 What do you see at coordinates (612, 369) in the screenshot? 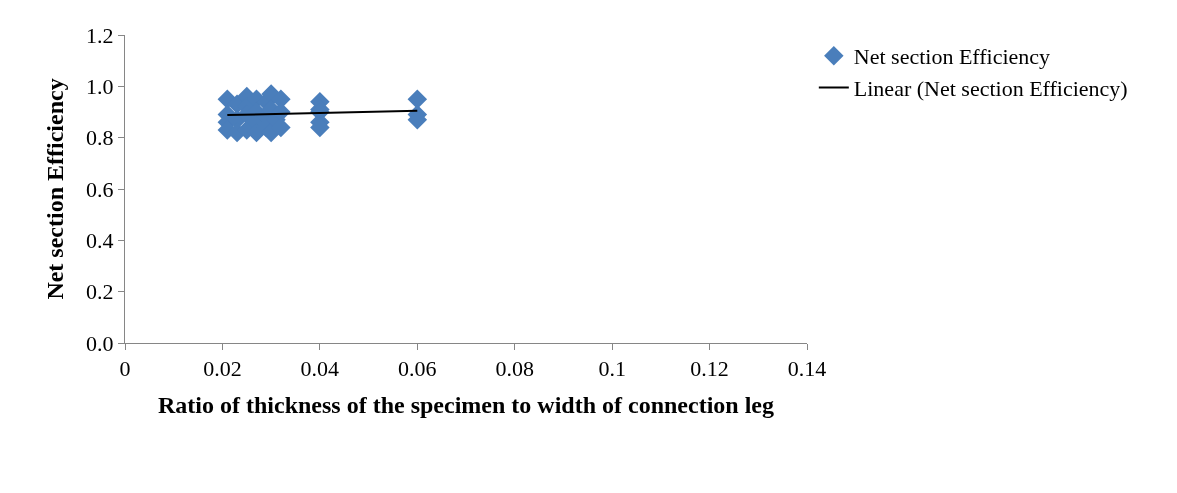
I see `x-tick-label: 0.1` at bounding box center [612, 369].